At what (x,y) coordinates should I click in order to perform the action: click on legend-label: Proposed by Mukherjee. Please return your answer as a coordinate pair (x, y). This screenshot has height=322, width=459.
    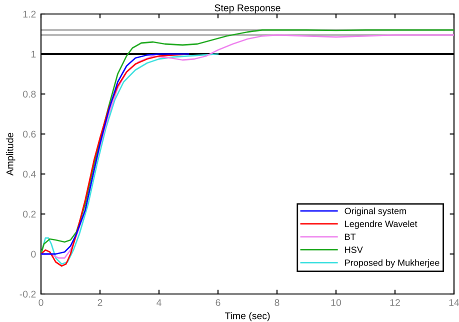
    Looking at the image, I should click on (392, 263).